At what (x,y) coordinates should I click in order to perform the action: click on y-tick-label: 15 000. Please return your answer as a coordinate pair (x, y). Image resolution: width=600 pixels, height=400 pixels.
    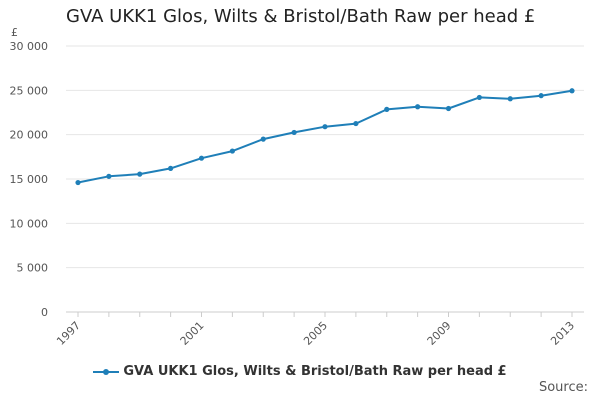
    Looking at the image, I should click on (29, 179).